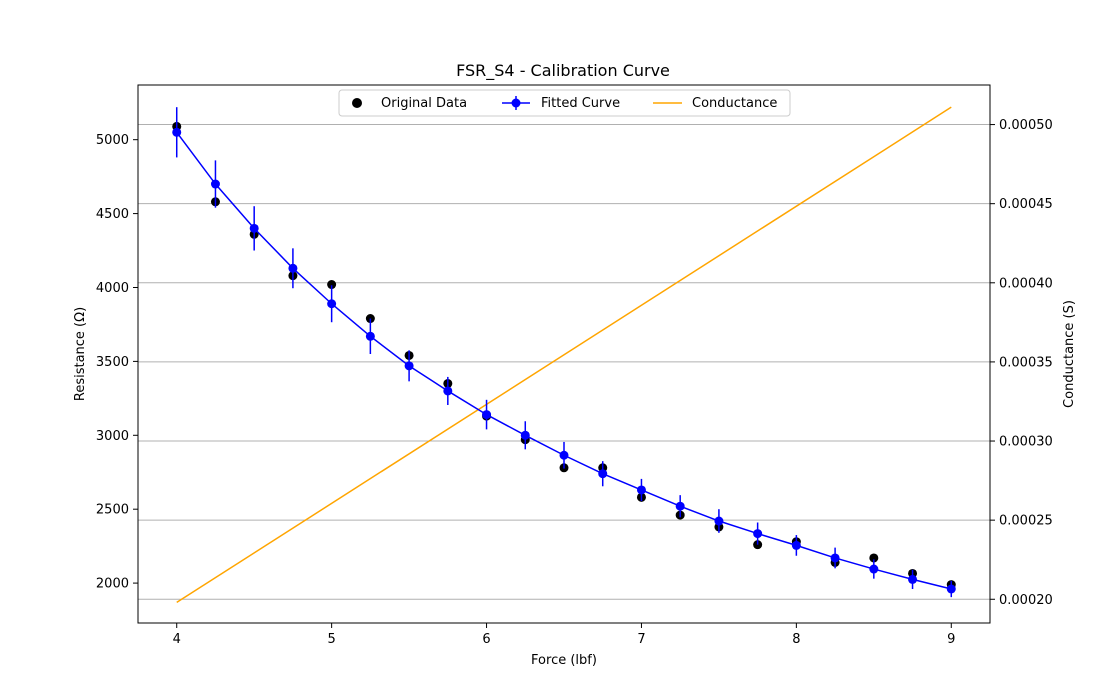 The height and width of the screenshot is (700, 1100). Describe the element at coordinates (177, 639) in the screenshot. I see `x-tick-label: 4` at that location.